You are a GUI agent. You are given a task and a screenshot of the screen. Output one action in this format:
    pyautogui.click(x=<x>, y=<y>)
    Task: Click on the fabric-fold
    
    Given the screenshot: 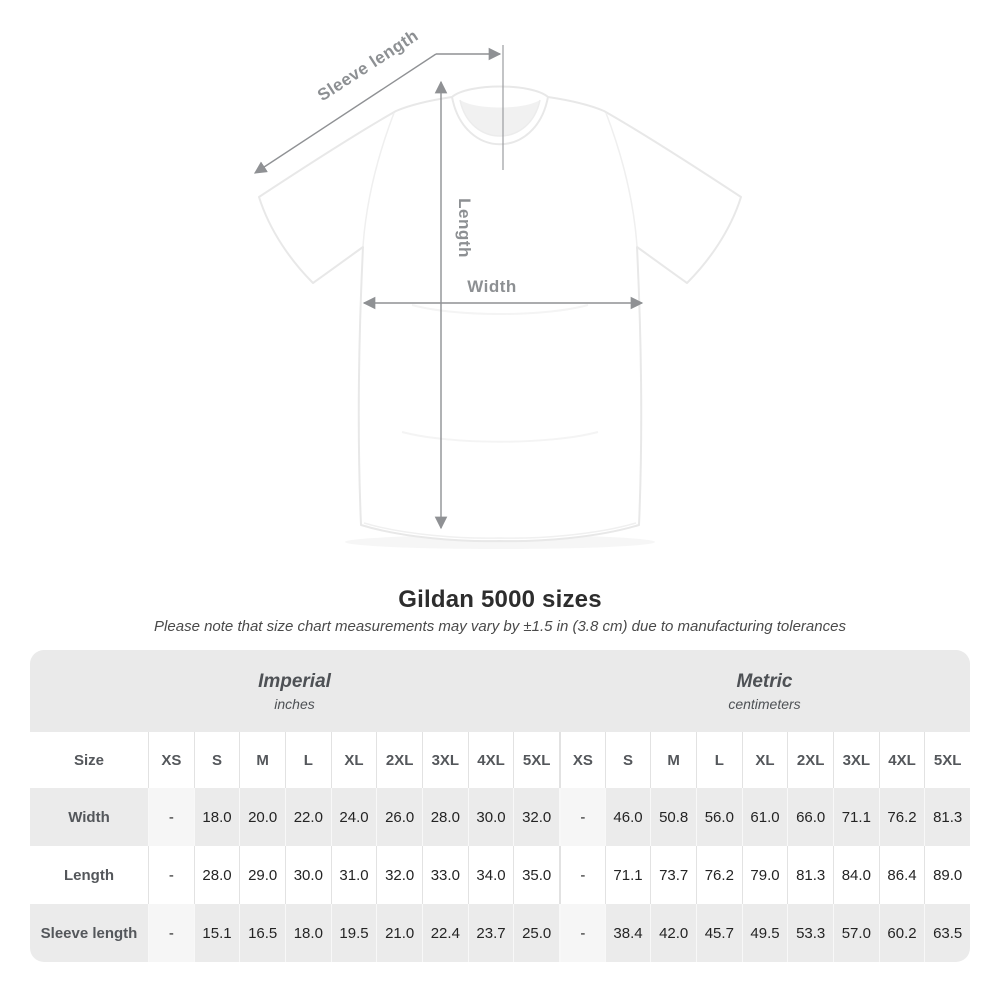 What is the action you would take?
    pyautogui.click(x=500, y=437)
    